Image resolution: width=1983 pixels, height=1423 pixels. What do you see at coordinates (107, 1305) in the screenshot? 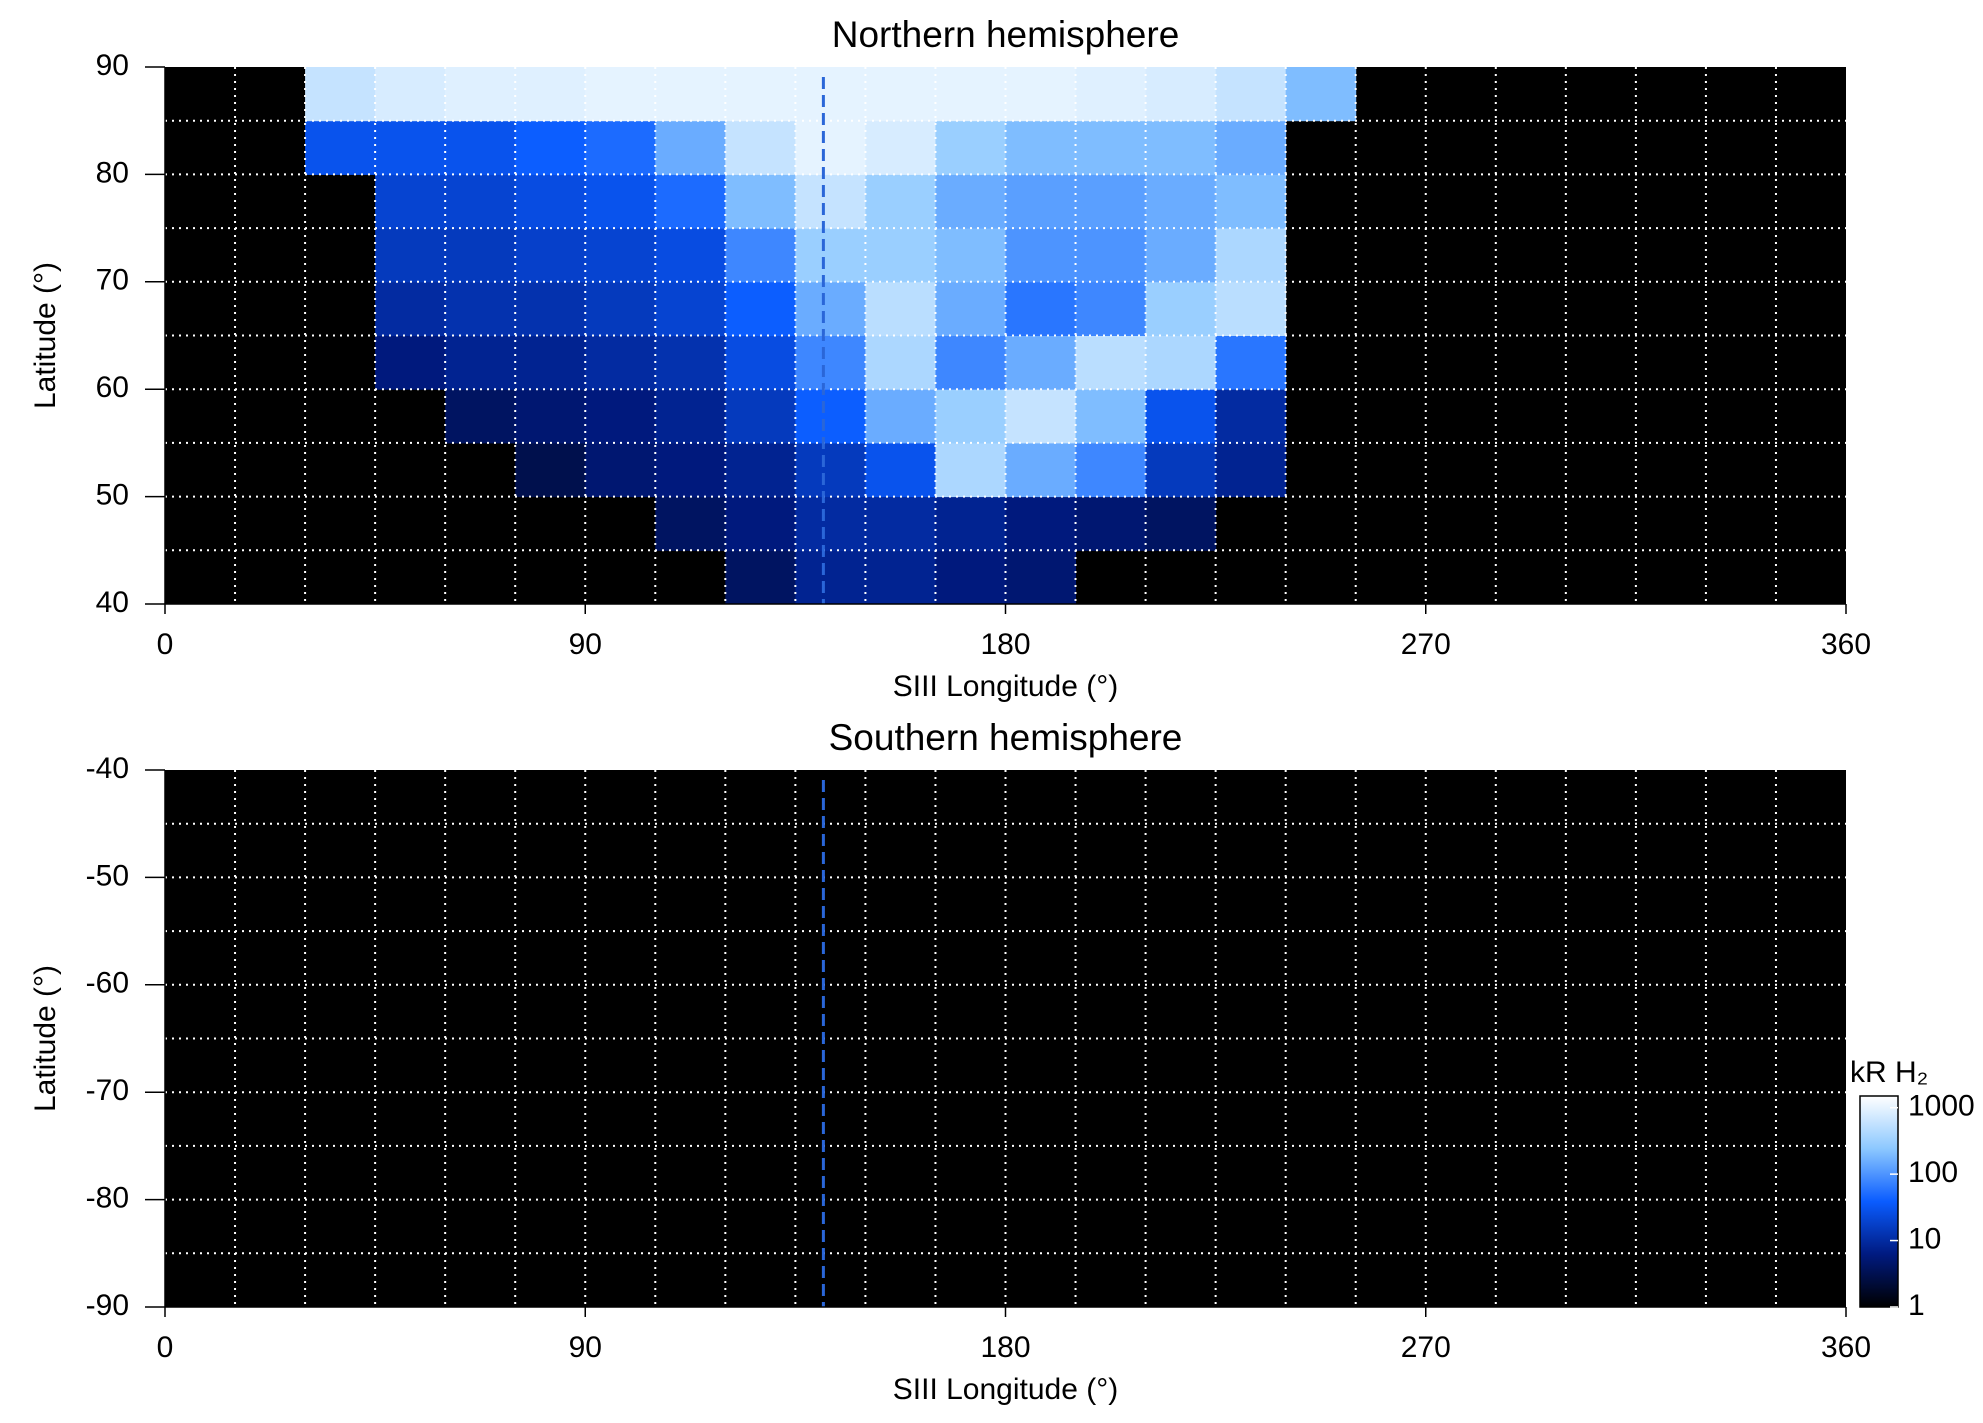
I see `y-tick-label: -90` at bounding box center [107, 1305].